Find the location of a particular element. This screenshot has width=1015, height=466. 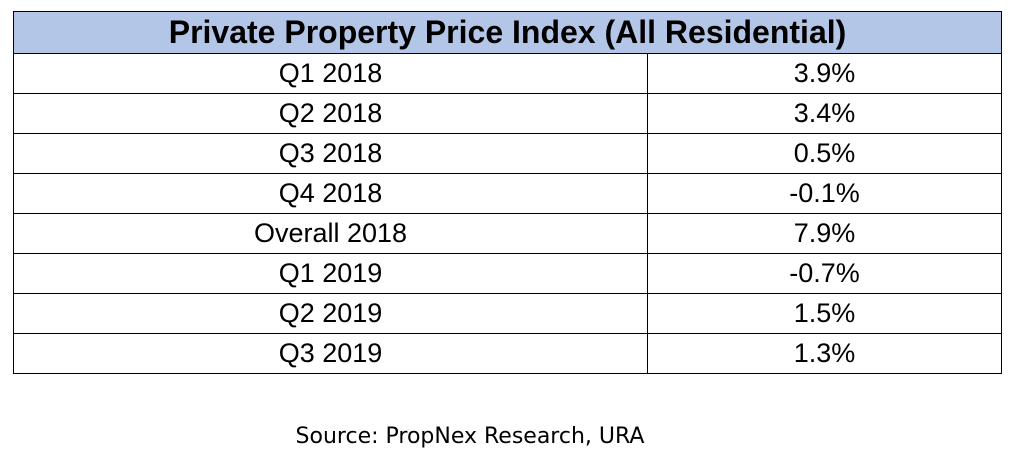

table-row: Q4 2018 -0.1% is located at coordinates (507, 193).